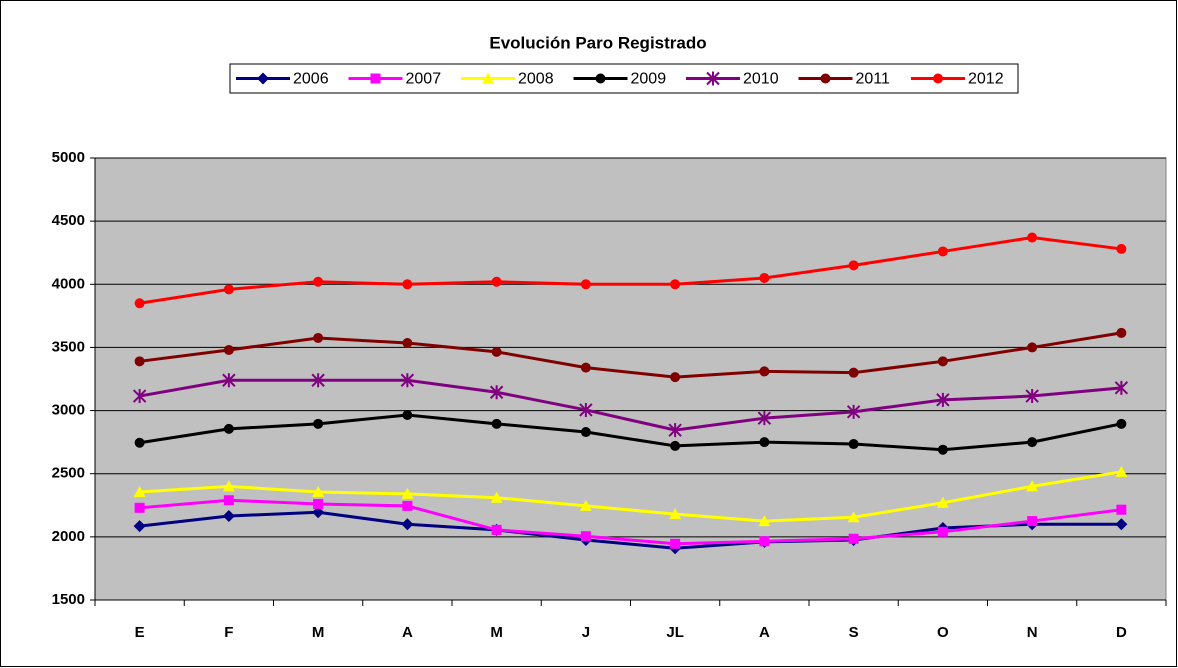 Image resolution: width=1178 pixels, height=668 pixels. What do you see at coordinates (873, 79) in the screenshot?
I see `legend-label: 2011` at bounding box center [873, 79].